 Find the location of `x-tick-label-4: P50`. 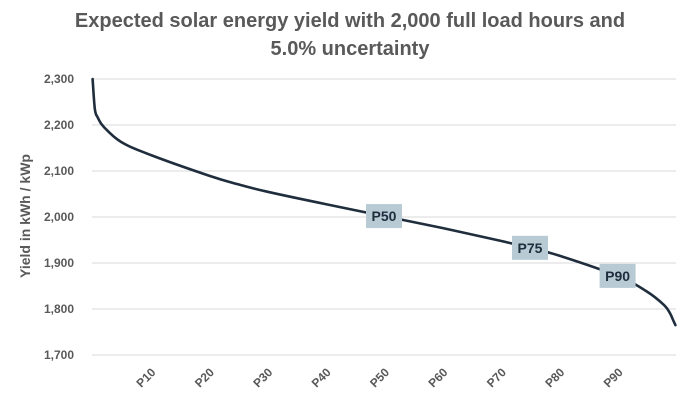

x-tick-label-4: P50 is located at coordinates (379, 377).